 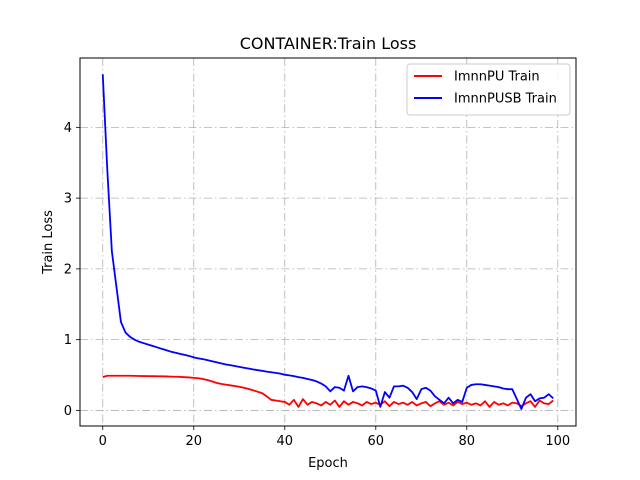 What do you see at coordinates (68, 411) in the screenshot?
I see `y-tick-label: 0` at bounding box center [68, 411].